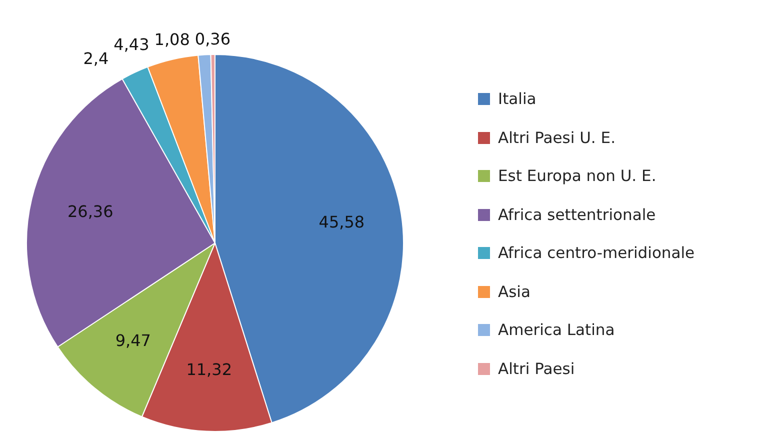 This screenshot has height=434, width=780. Describe the element at coordinates (96, 58) in the screenshot. I see `data-label: 2,4` at that location.